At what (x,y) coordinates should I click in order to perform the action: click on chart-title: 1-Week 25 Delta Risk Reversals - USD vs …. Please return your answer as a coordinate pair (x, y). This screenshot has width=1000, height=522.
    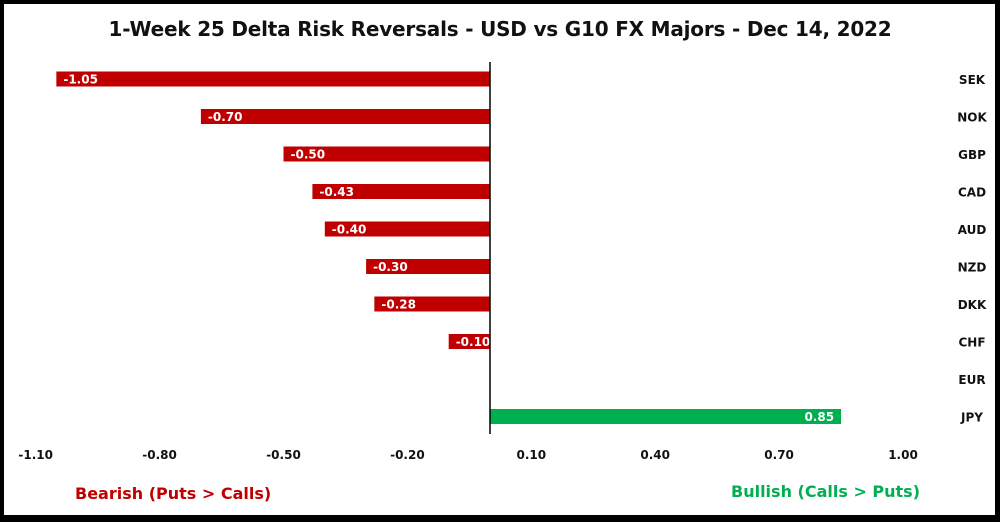
    Looking at the image, I should click on (500, 29).